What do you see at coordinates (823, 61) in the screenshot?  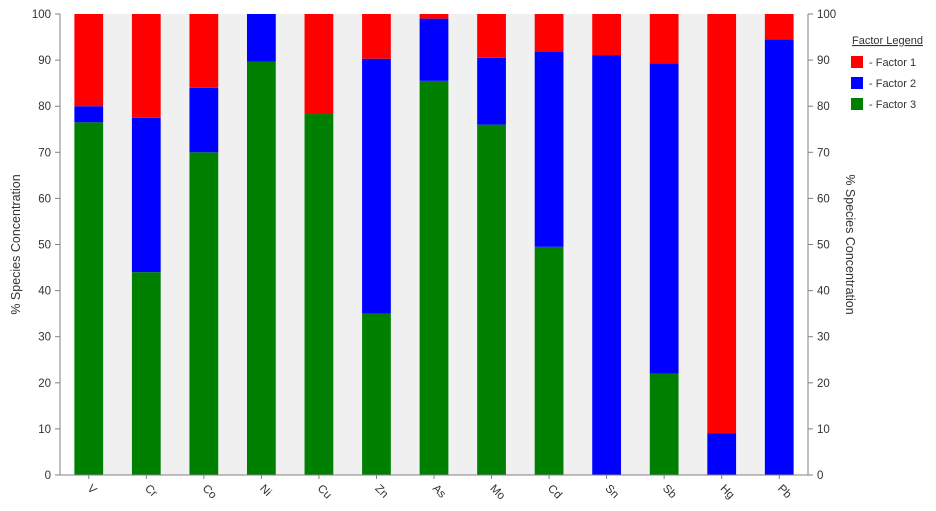 I see `y-tick-label-right: 90` at bounding box center [823, 61].